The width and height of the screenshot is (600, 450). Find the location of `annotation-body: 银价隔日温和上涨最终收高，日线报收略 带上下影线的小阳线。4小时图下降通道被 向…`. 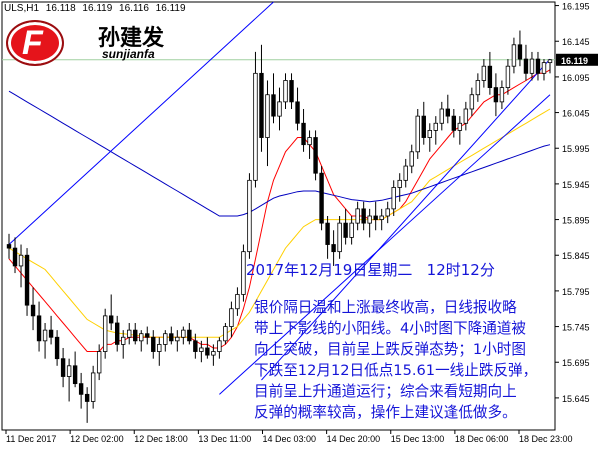

annotation-body: 银价隔日温和上涨最终收高，日线报收略 带上下影线的小阳线。4小时图下降通道被 向… is located at coordinates (404, 360).